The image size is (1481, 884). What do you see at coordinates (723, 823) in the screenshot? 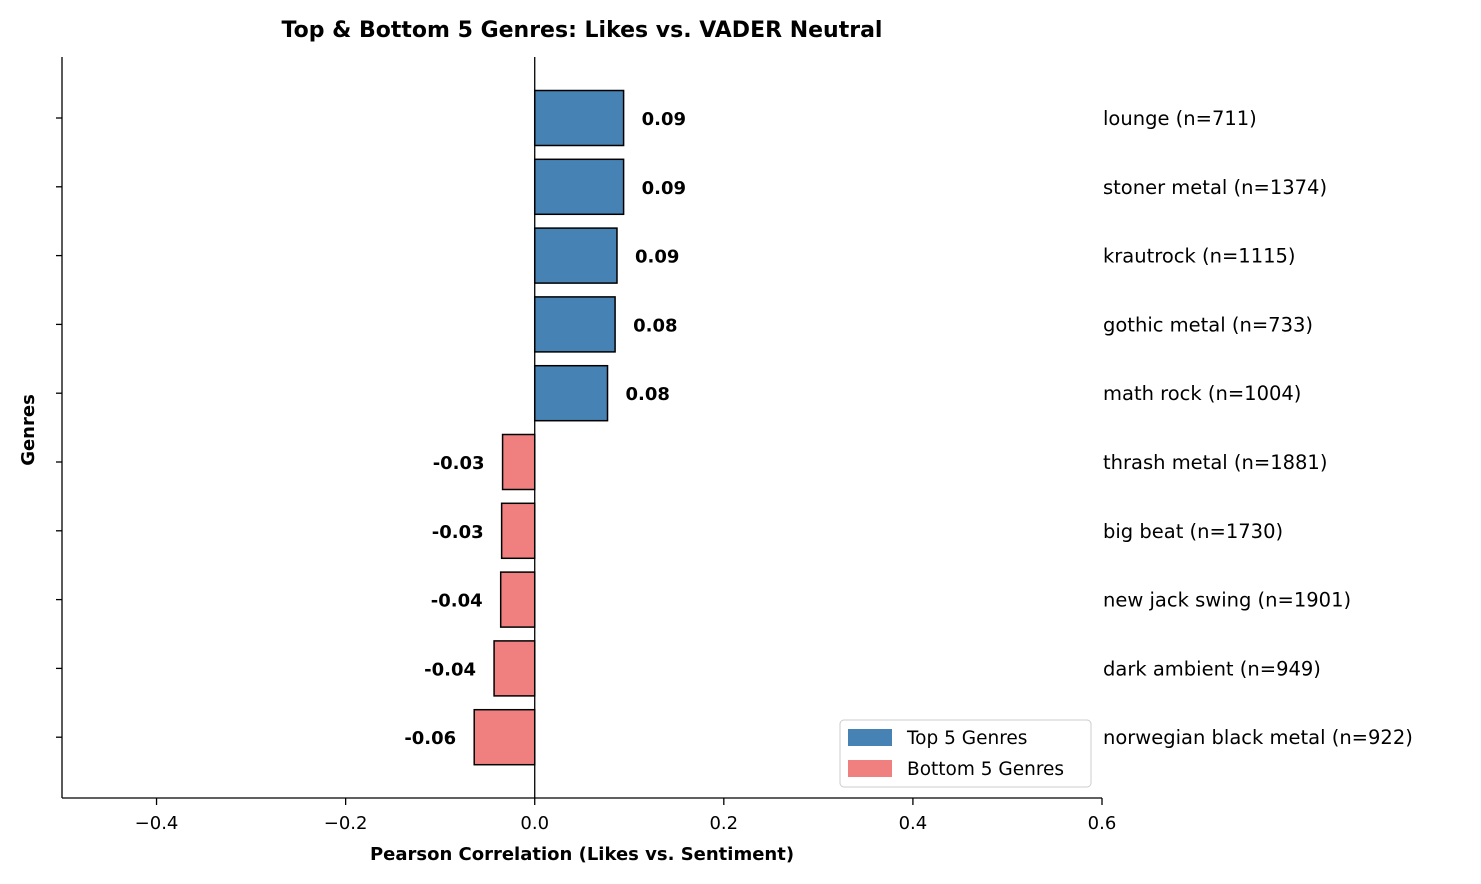
I see `x-tick-label: 0.2` at bounding box center [723, 823].